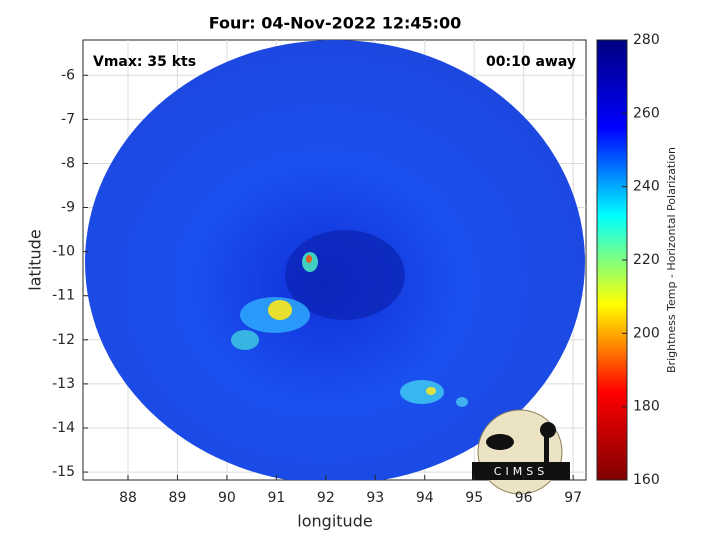 This screenshot has width=720, height=544. Describe the element at coordinates (128, 498) in the screenshot. I see `x-tick-label: 88` at that location.